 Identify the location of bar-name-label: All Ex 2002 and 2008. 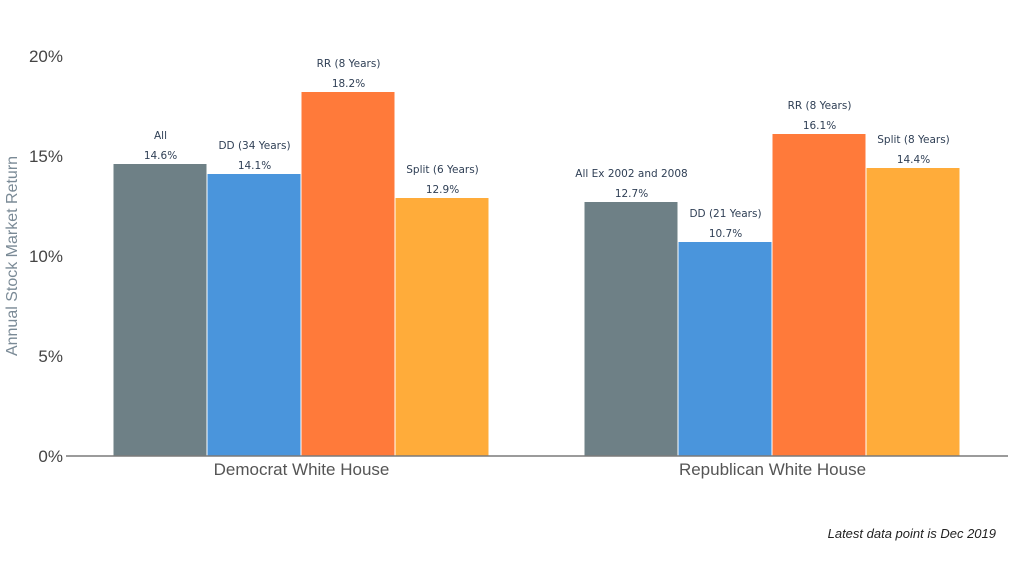
(631, 174).